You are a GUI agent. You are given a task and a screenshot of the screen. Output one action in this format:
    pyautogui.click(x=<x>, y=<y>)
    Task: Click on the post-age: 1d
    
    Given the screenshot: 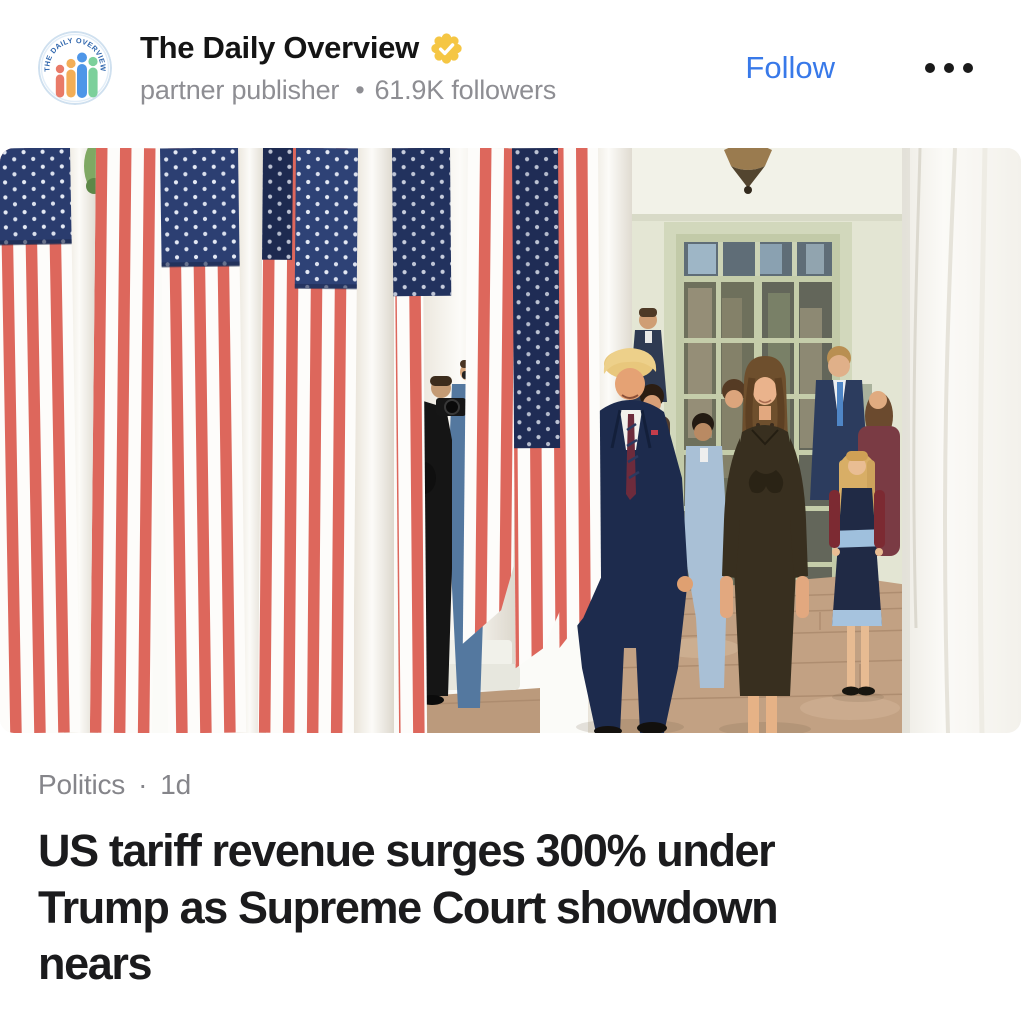 What is the action you would take?
    pyautogui.click(x=175, y=784)
    